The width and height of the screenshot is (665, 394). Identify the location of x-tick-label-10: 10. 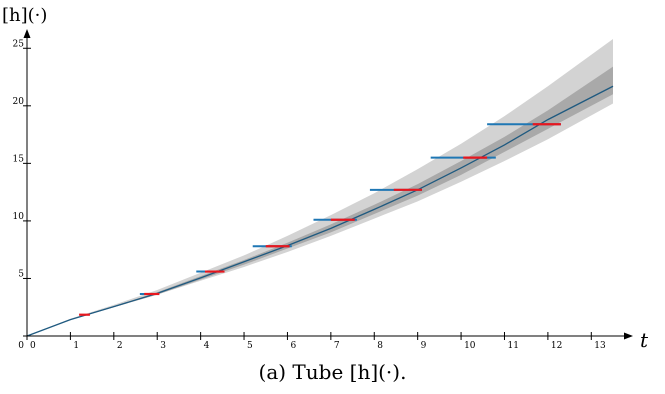
(470, 346).